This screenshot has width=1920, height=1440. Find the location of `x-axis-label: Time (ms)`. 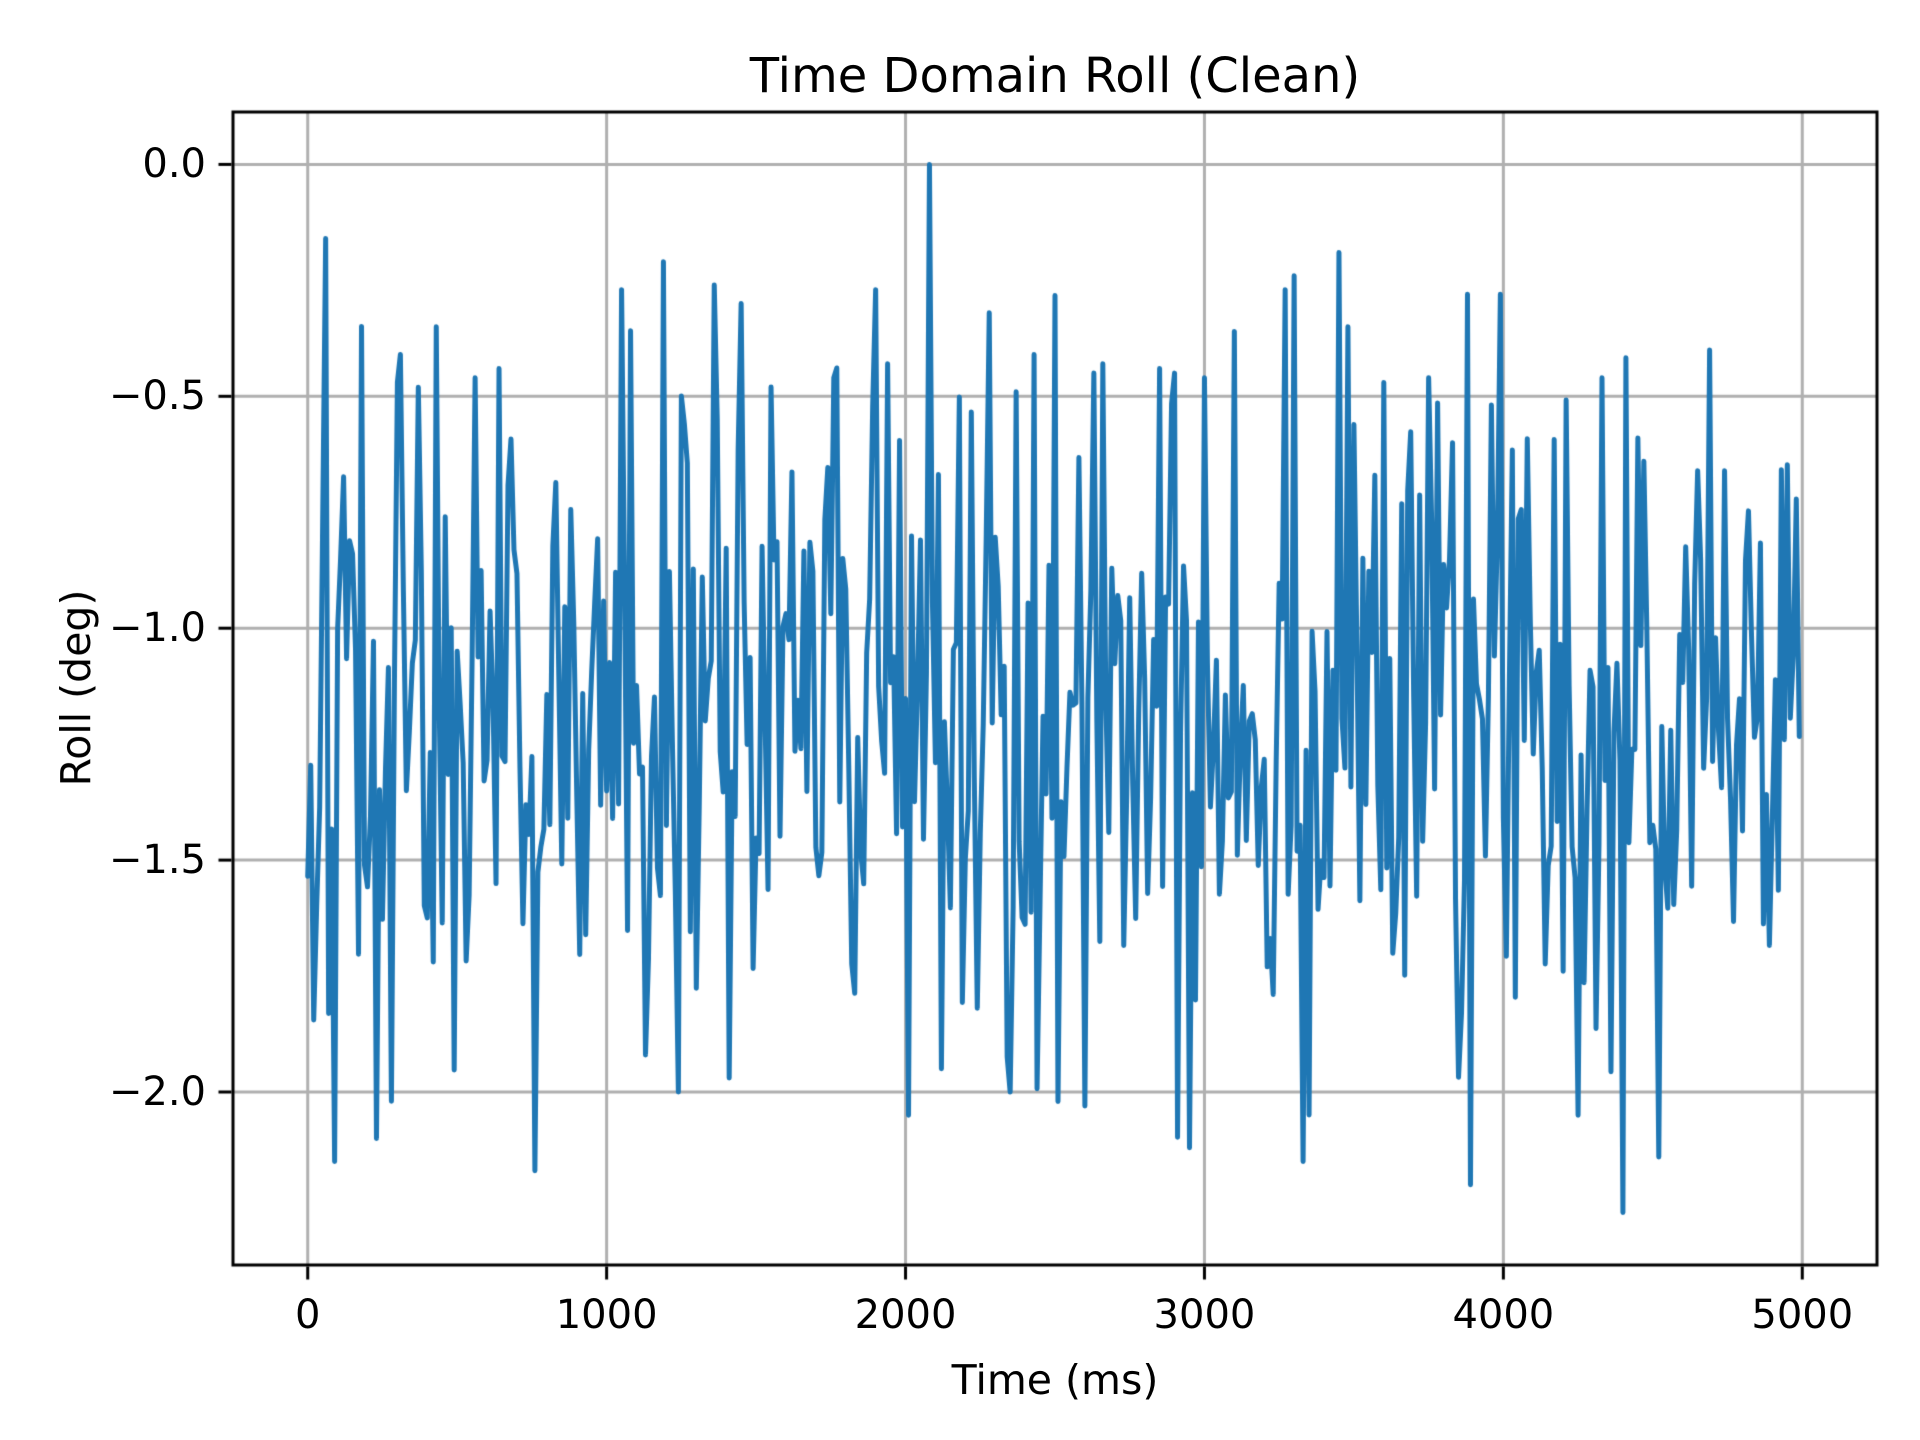

x-axis-label: Time (ms) is located at coordinates (1055, 1380).